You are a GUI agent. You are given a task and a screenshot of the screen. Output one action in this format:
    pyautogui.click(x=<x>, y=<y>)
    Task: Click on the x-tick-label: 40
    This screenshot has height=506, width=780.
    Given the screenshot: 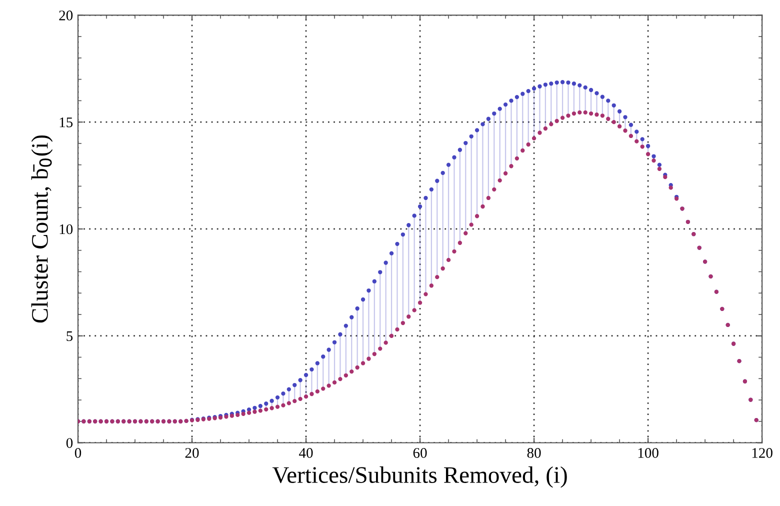 What is the action you would take?
    pyautogui.click(x=306, y=453)
    